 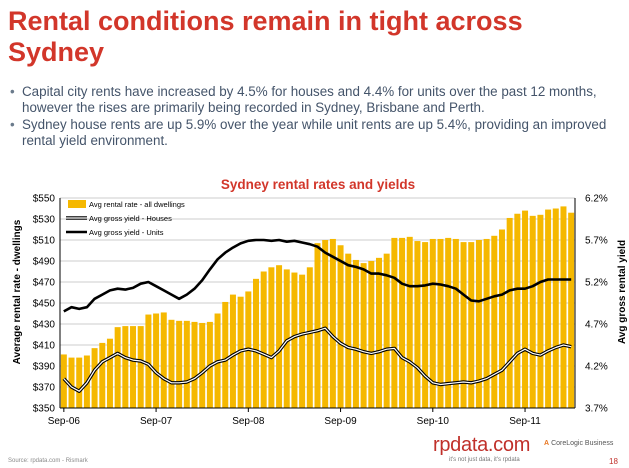 I want to click on y-tick-label: $490, so click(x=44, y=262).